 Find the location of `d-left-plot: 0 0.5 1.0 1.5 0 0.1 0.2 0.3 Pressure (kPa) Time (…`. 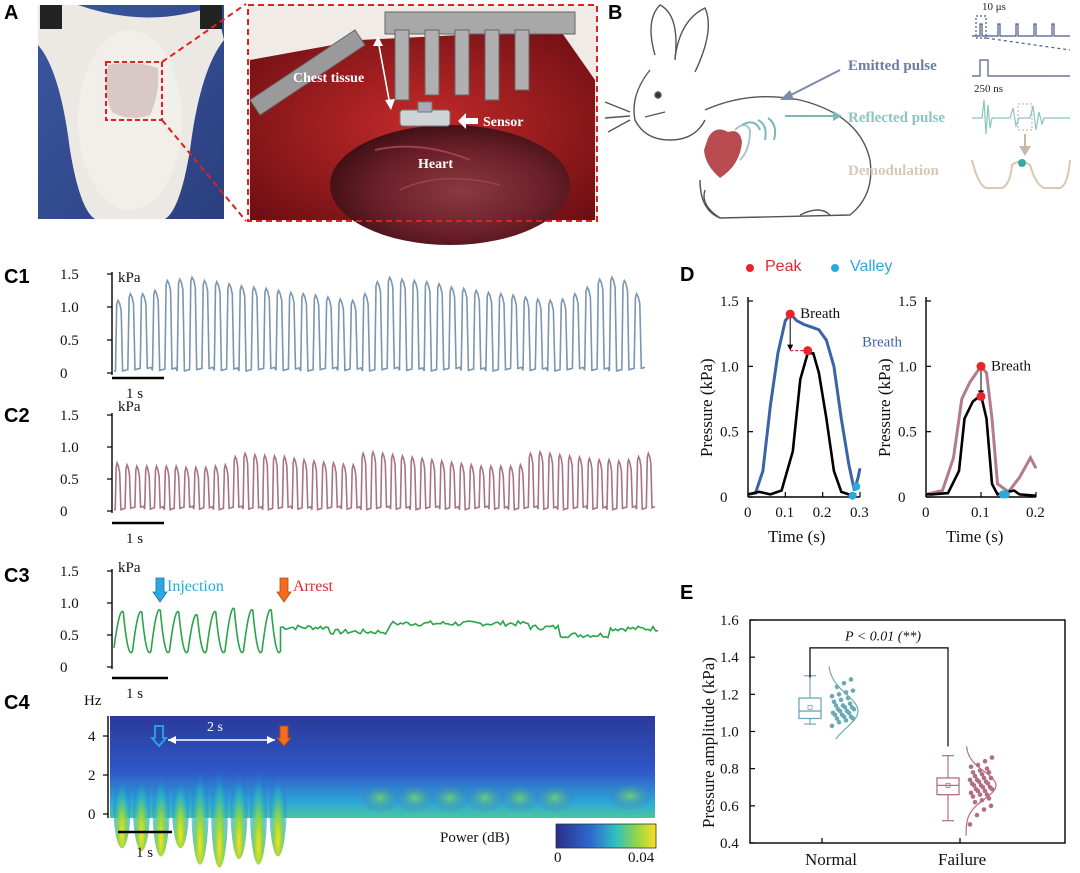

d-left-plot: 0 0.5 1.0 1.5 0 0.1 0.2 0.3 Pressure (kPa) Time (… is located at coordinates (799, 420).